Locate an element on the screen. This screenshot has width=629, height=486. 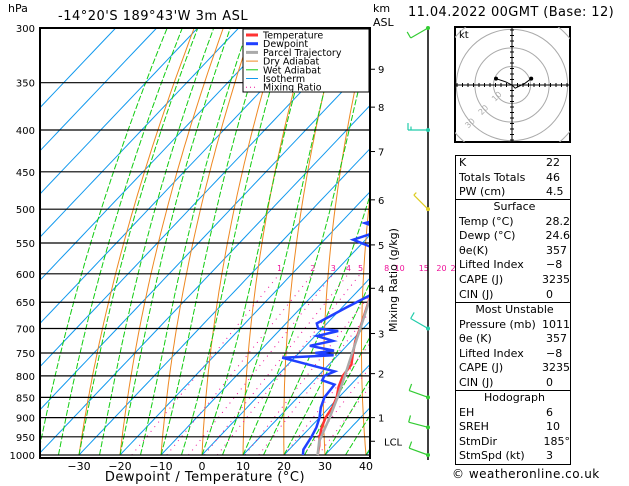
indices-row: θe(K) 357 is located at coordinates (513, 251).